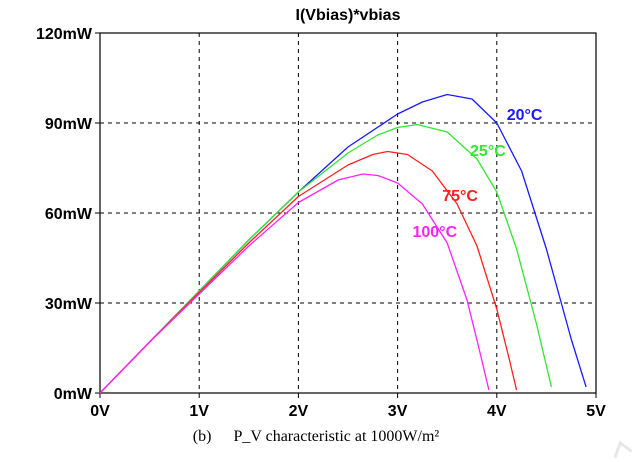 The height and width of the screenshot is (462, 632). What do you see at coordinates (299, 411) in the screenshot?
I see `x-tick-label: 2V` at bounding box center [299, 411].